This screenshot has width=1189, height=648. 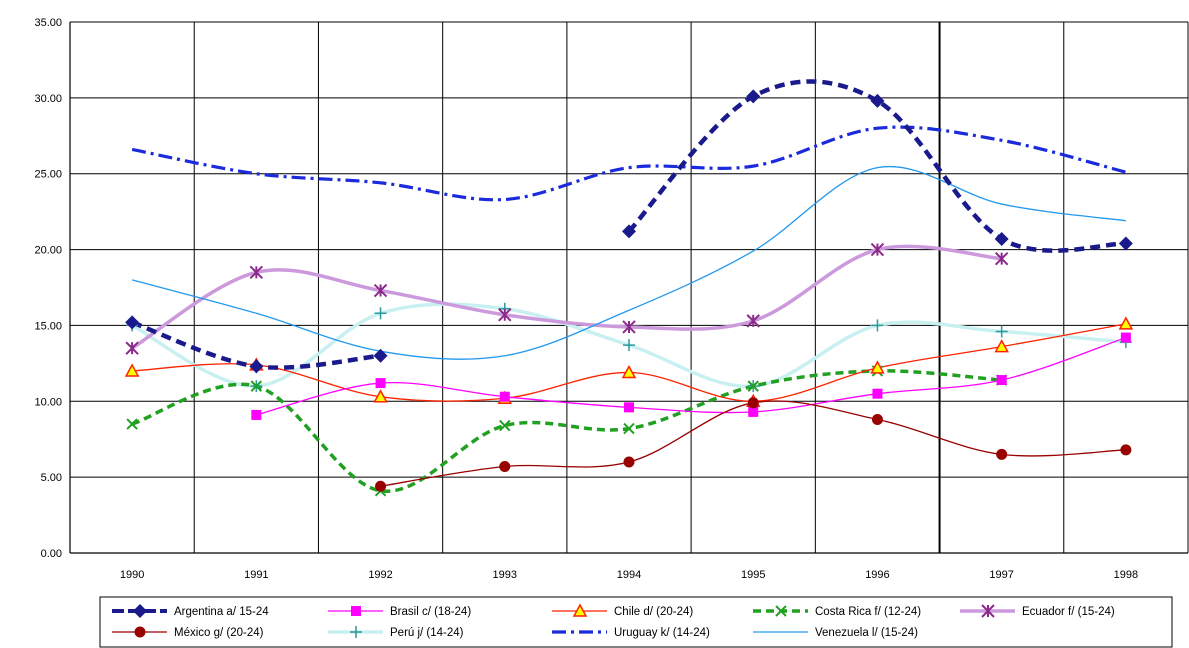 What do you see at coordinates (505, 575) in the screenshot?
I see `x-tick-label: 1993` at bounding box center [505, 575].